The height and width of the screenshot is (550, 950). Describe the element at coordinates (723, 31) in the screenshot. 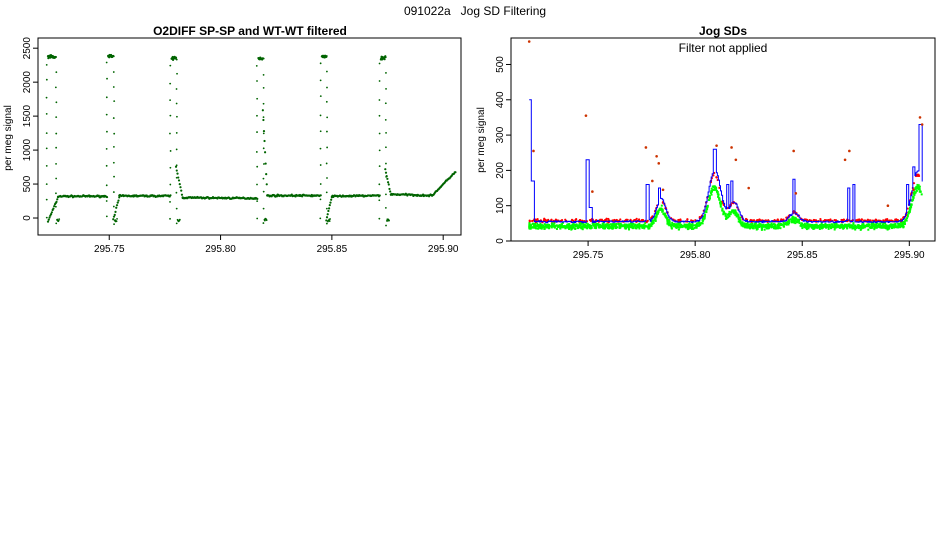

I see `panel-title-jog-sds: Jog SDs` at that location.